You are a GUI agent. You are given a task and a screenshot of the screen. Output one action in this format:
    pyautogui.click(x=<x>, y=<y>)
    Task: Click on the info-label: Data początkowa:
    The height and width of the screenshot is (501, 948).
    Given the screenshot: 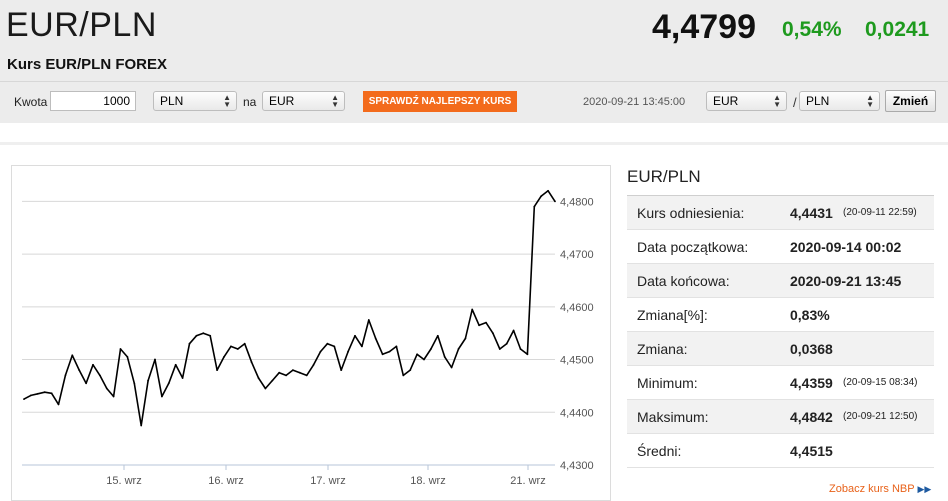 What is the action you would take?
    pyautogui.click(x=693, y=247)
    